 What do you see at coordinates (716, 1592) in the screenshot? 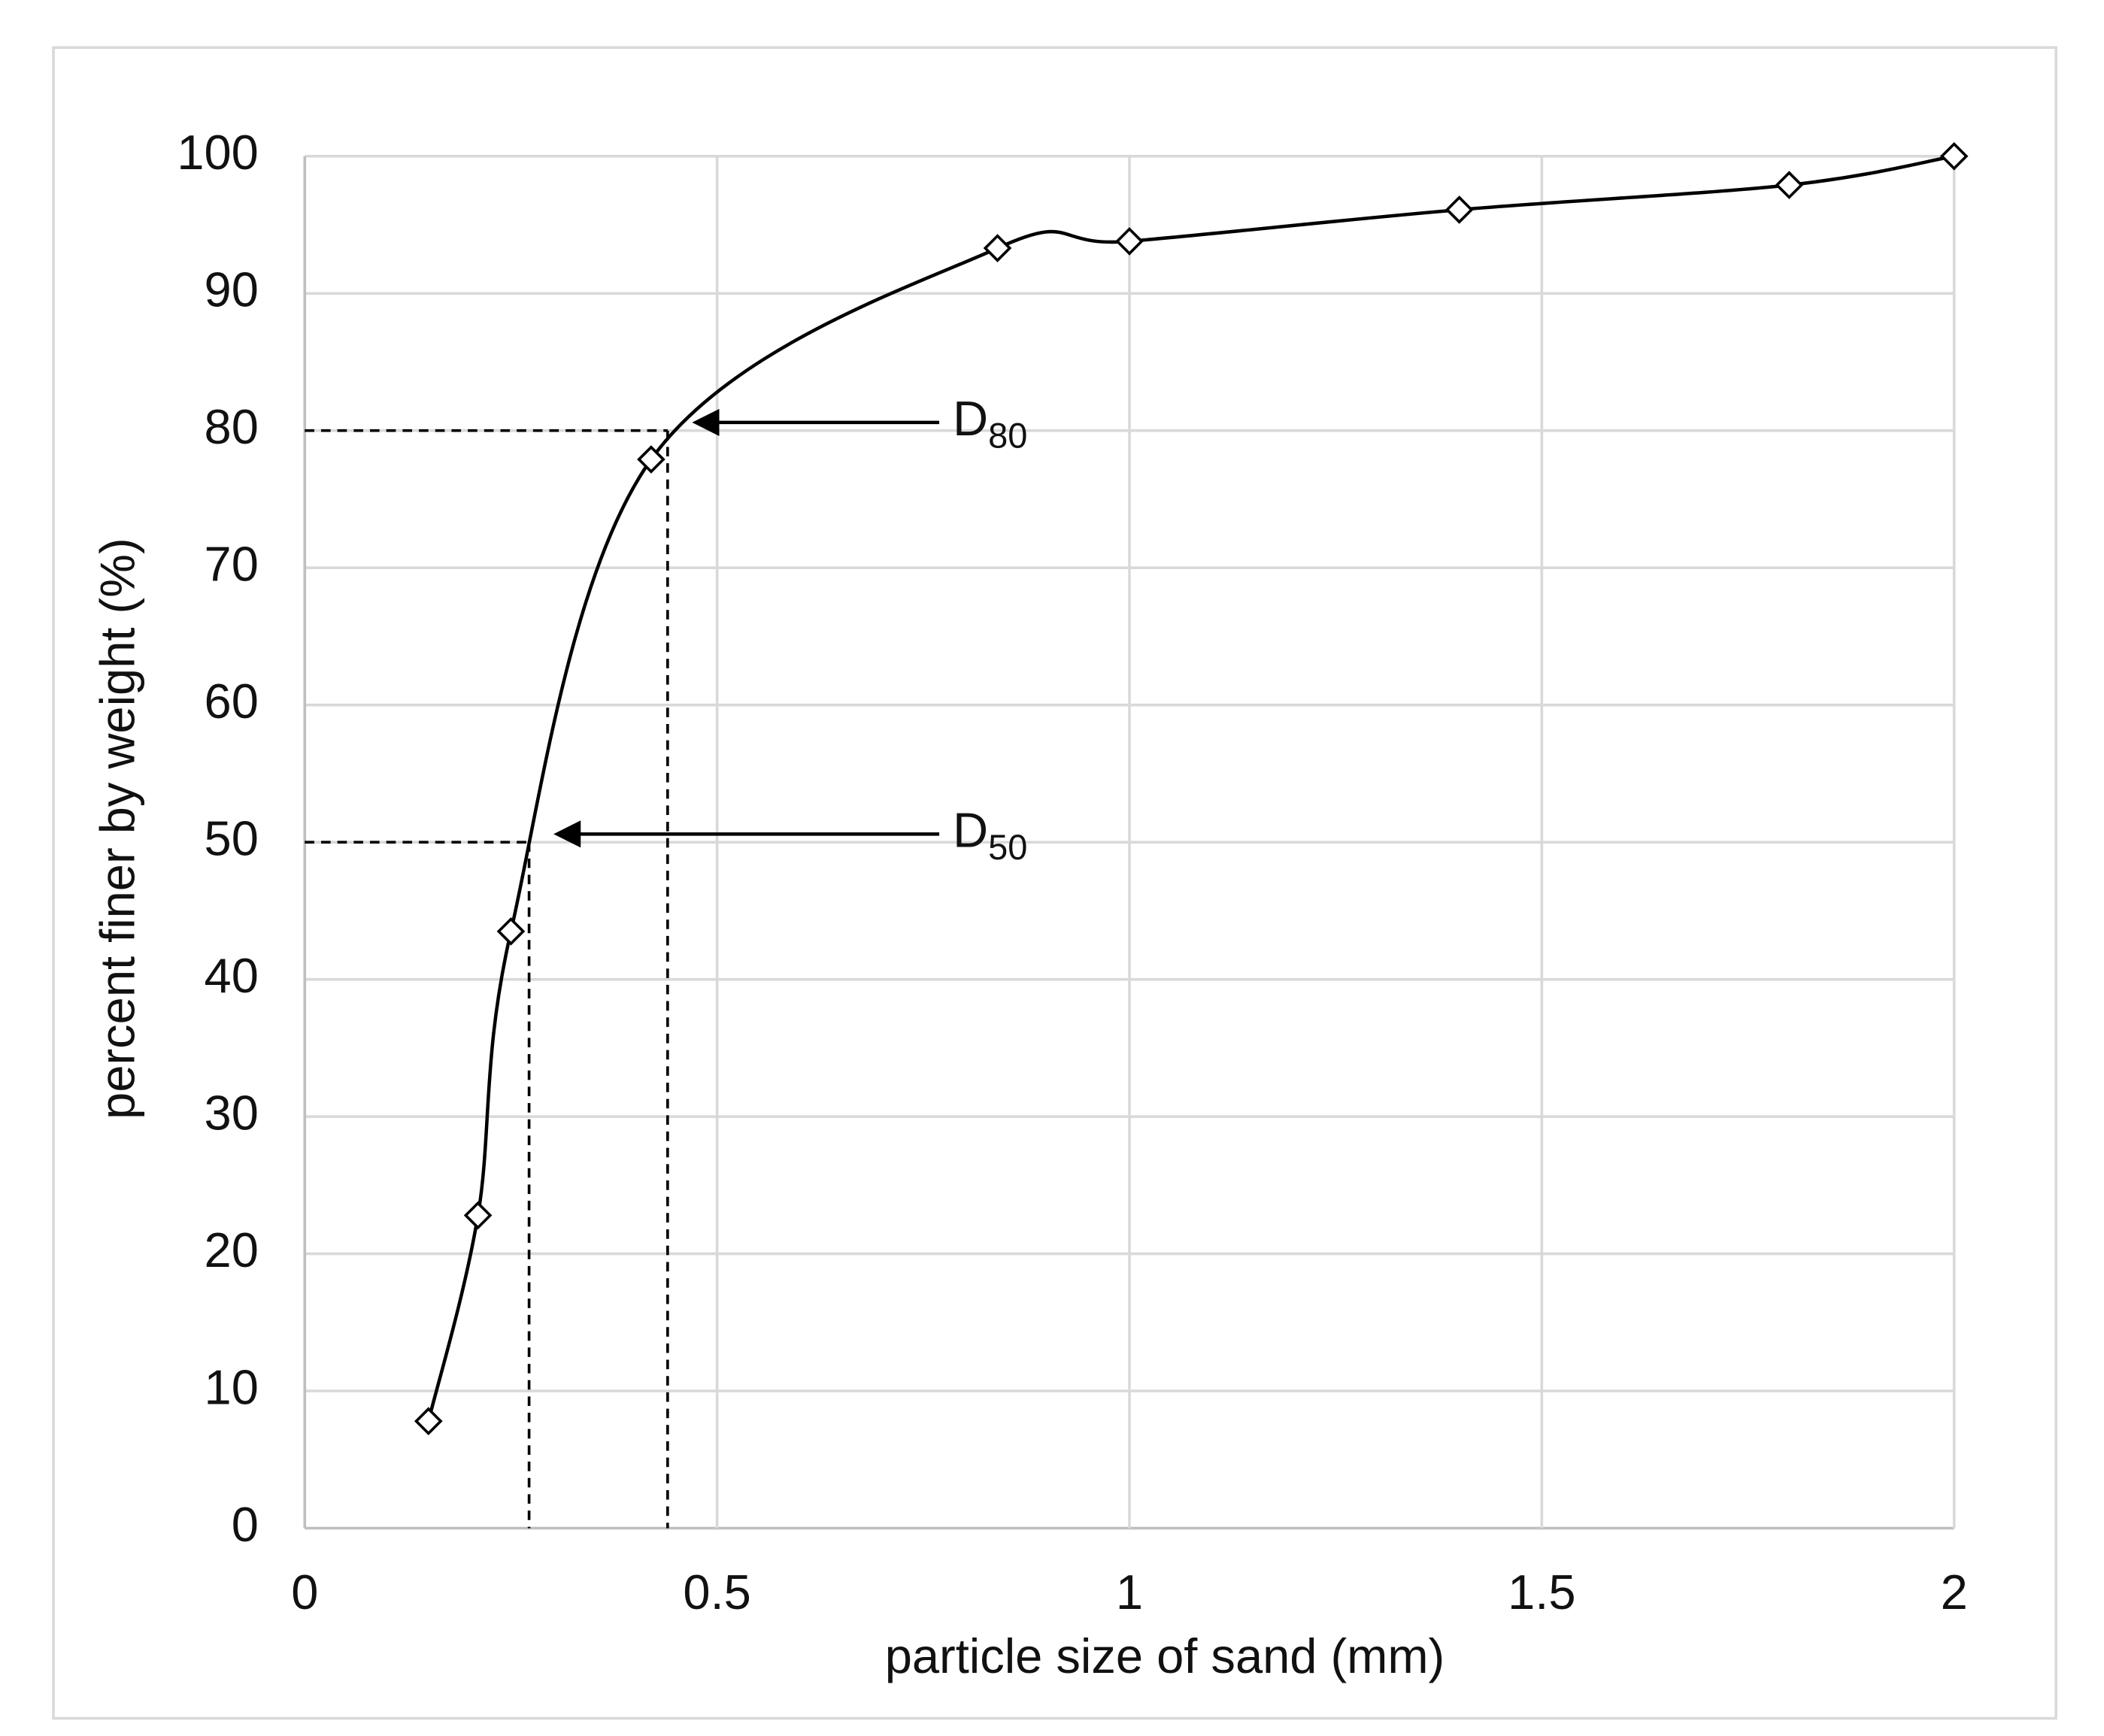
I see `x-tick-label: 0.5` at bounding box center [716, 1592].